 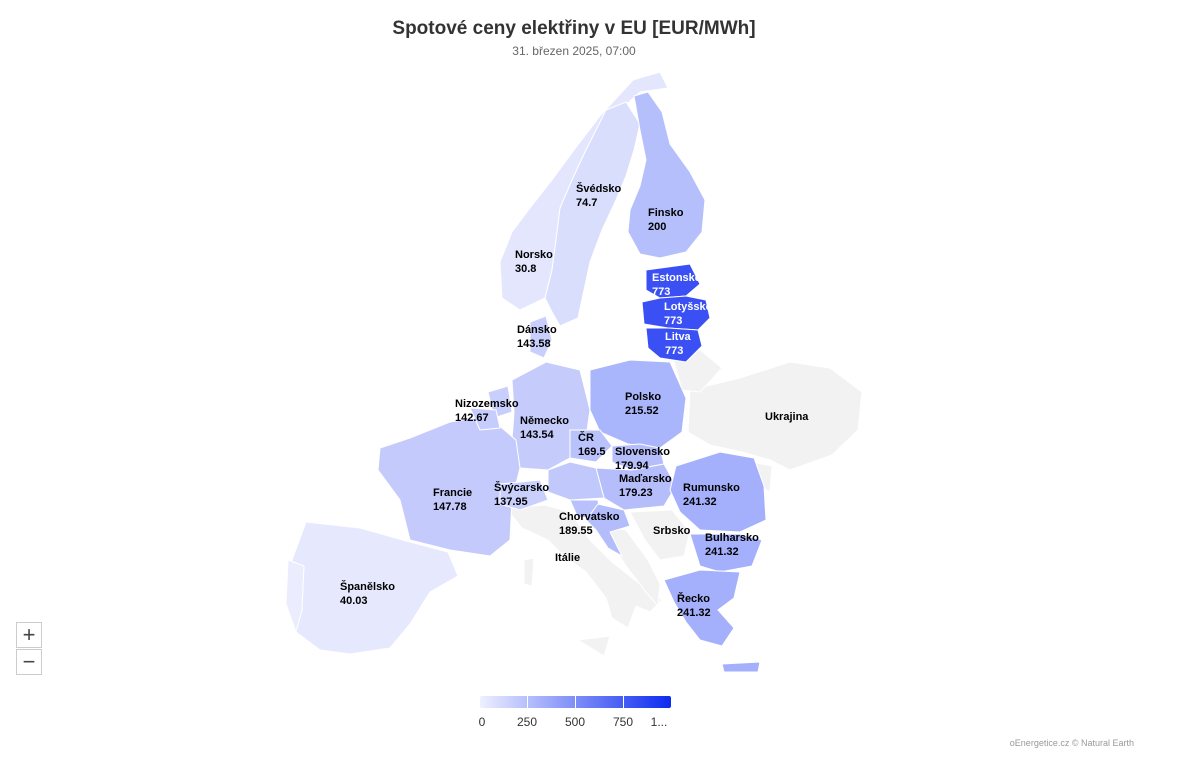 I want to click on country-polsko, so click(x=638, y=404).